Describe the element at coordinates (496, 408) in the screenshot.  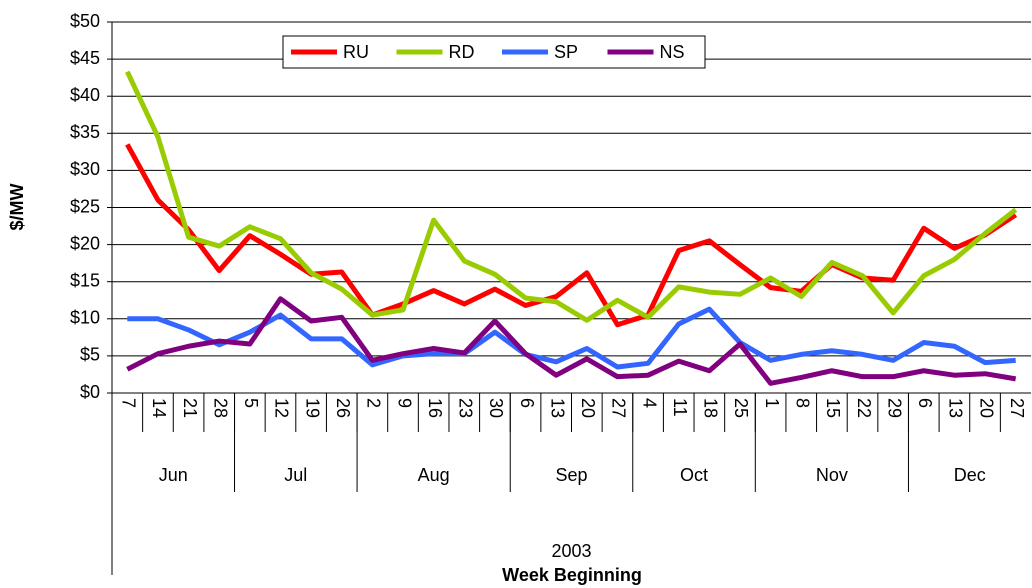
I see `x-tick-label: 30` at that location.